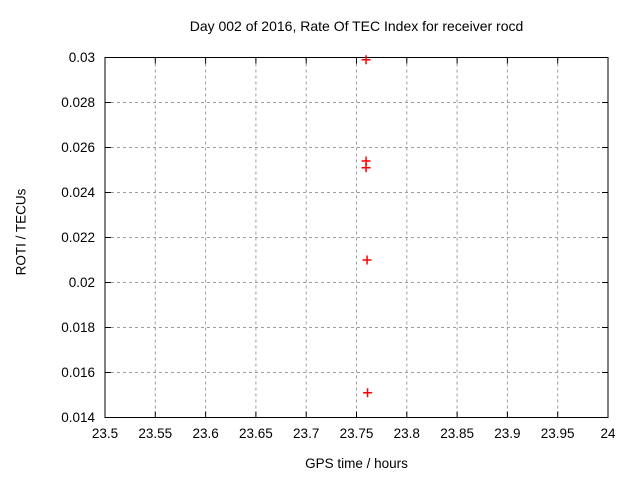 This screenshot has height=480, width=640. Describe the element at coordinates (78, 147) in the screenshot. I see `y-tick-label: 0.026` at that location.